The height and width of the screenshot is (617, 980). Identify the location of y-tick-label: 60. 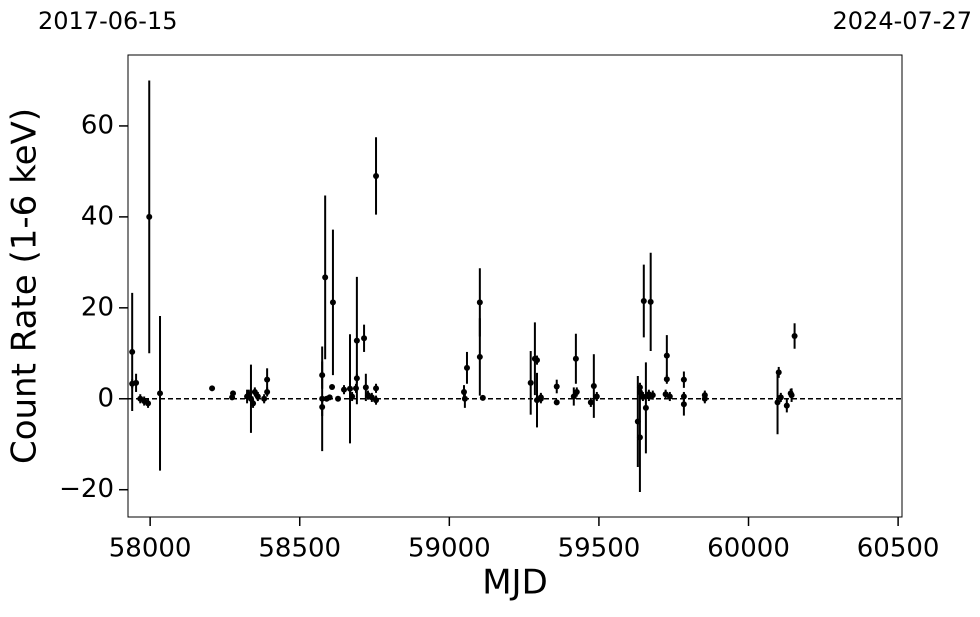
(97, 125).